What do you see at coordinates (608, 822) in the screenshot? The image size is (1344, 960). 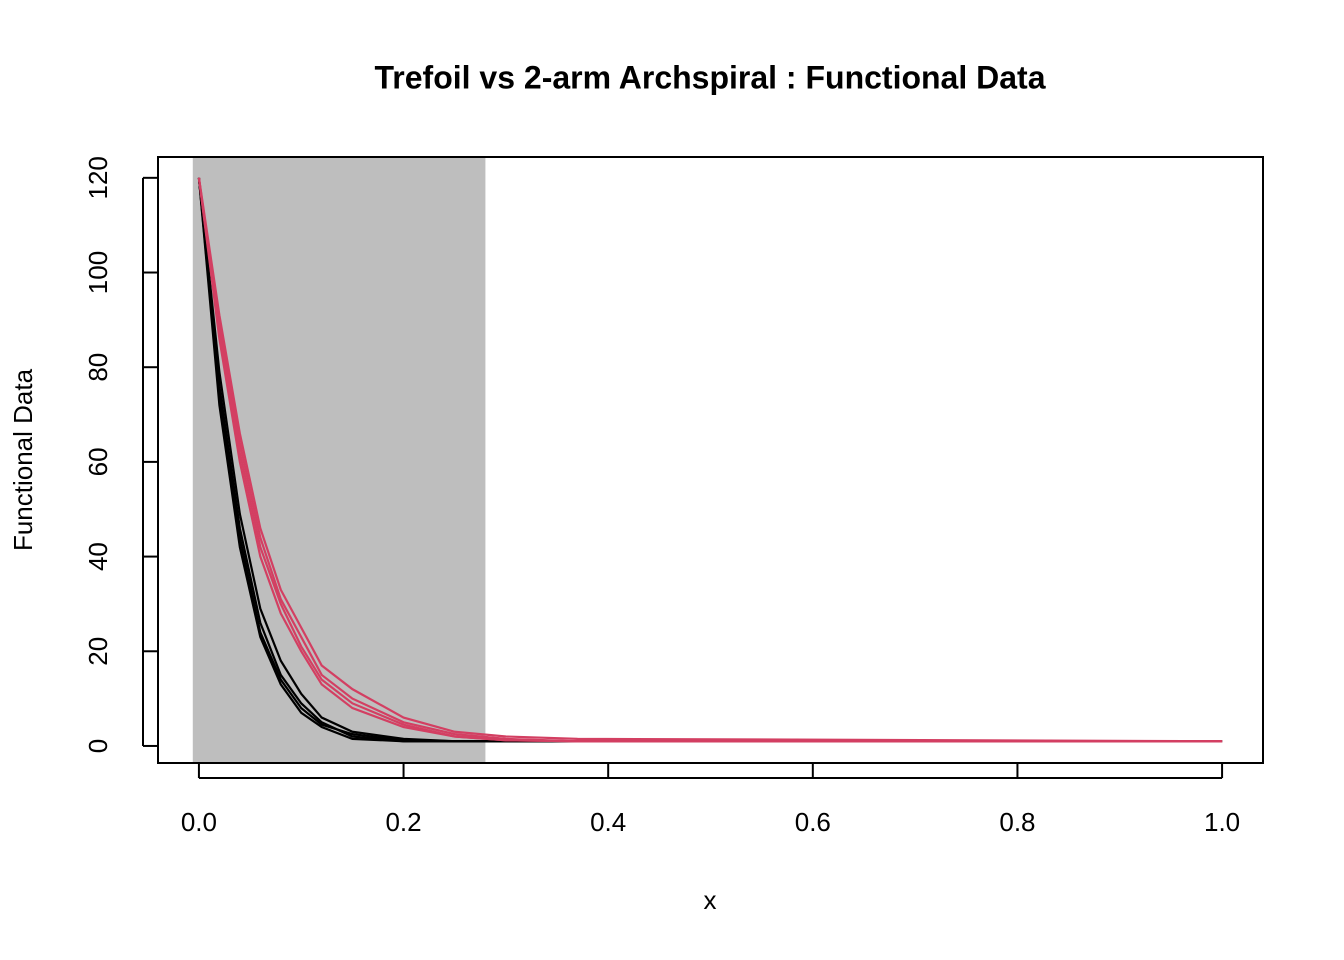 I see `x-tick-label: 0.4` at bounding box center [608, 822].